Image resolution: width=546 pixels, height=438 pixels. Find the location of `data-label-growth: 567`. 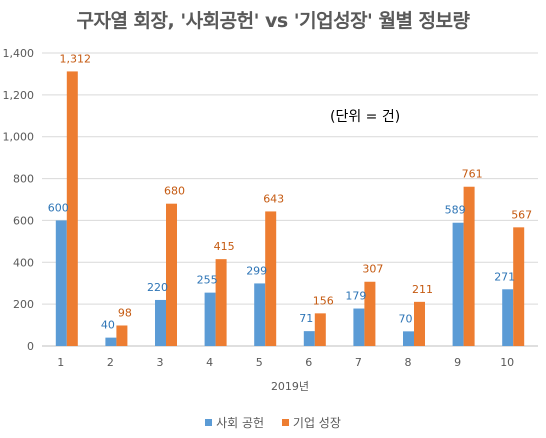

data-label-growth: 567 is located at coordinates (521, 214).